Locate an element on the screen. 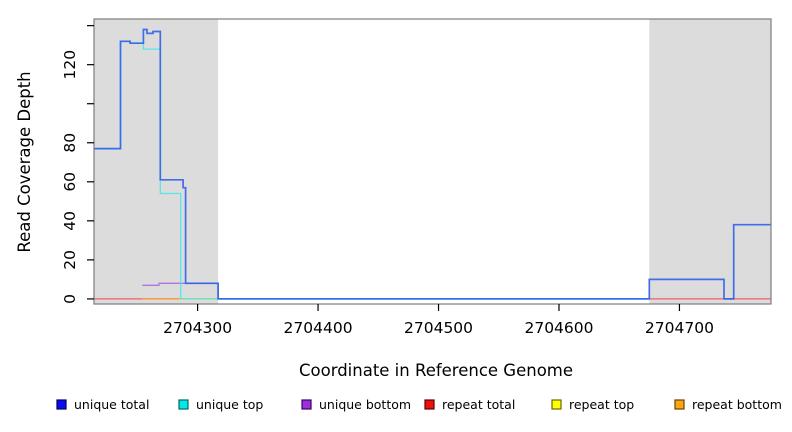 The width and height of the screenshot is (792, 432). legend-entry: unique top is located at coordinates (220, 404).